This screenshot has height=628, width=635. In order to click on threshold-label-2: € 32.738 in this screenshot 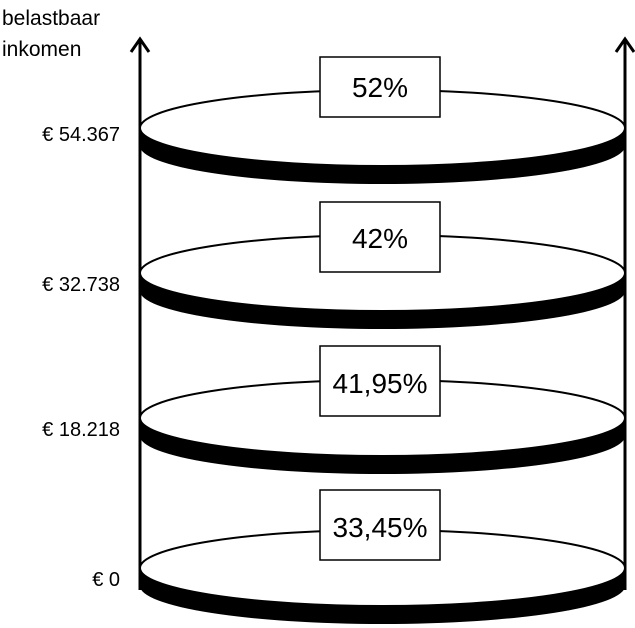, I will do `click(81, 285)`.